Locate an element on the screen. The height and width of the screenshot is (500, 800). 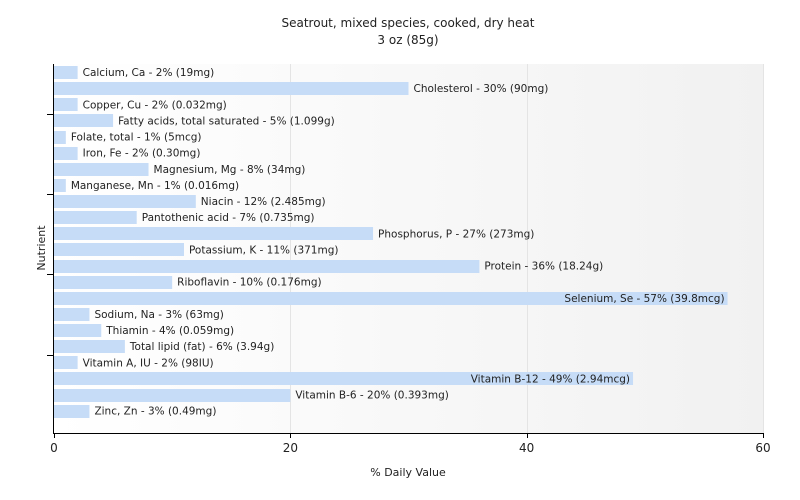
bar-label: Vitamin A, IU - 2% (98IU) is located at coordinates (148, 363).